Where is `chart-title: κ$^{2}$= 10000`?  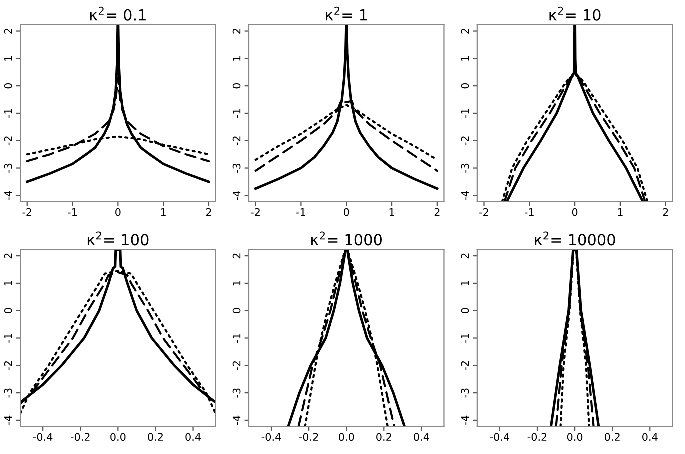 chart-title: κ$^{2}$= 10000 is located at coordinates (575, 239).